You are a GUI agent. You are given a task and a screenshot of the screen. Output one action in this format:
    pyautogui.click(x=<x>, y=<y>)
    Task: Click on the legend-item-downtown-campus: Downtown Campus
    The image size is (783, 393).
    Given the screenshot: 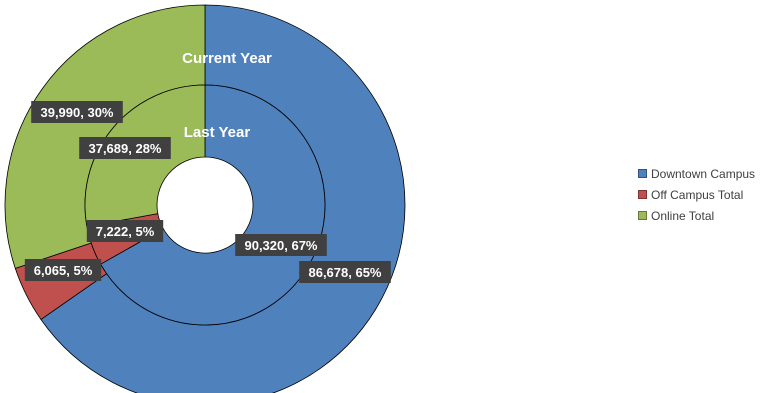 What is the action you would take?
    pyautogui.click(x=696, y=173)
    